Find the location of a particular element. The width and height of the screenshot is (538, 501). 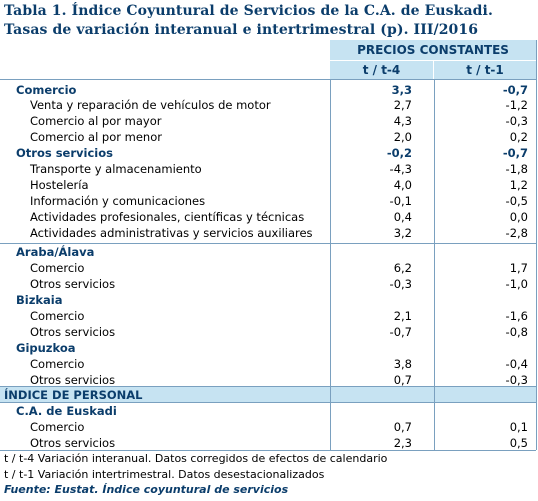

row-value-interanual: 0,4 is located at coordinates (402, 217).